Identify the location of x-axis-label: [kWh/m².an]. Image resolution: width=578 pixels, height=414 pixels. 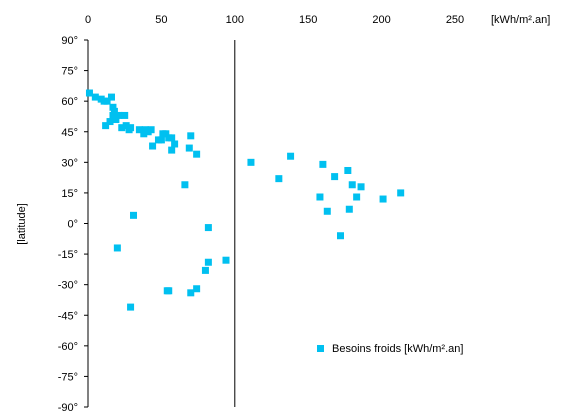
(520, 20).